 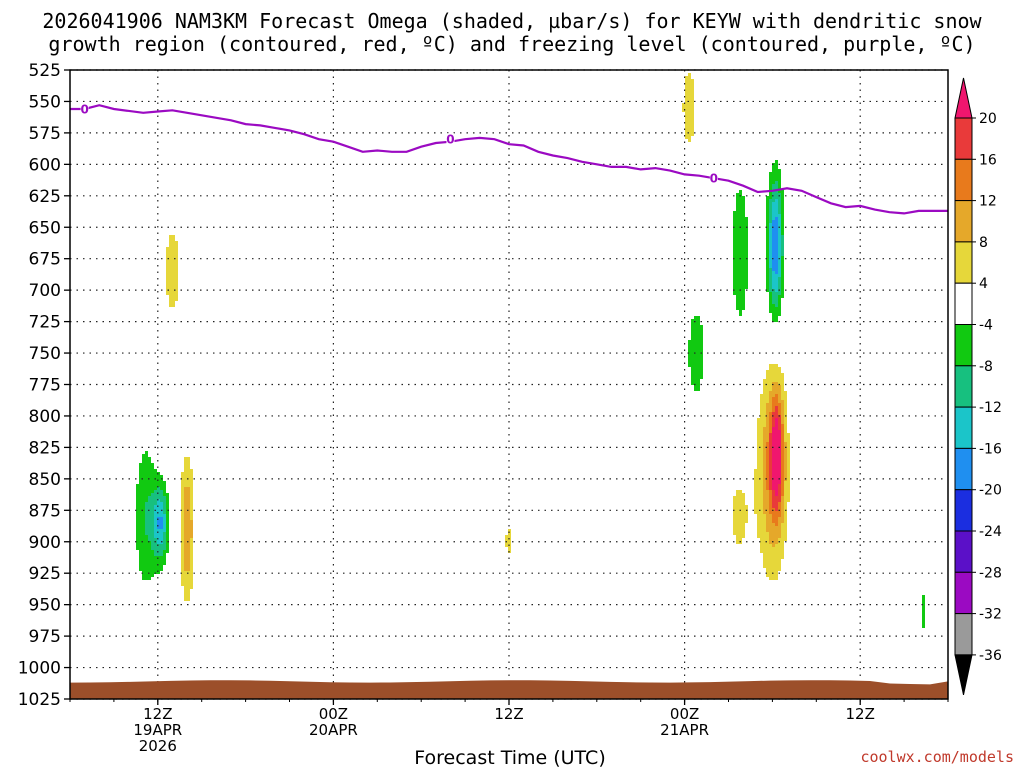 I want to click on colorbar-label: -20, so click(x=990, y=491).